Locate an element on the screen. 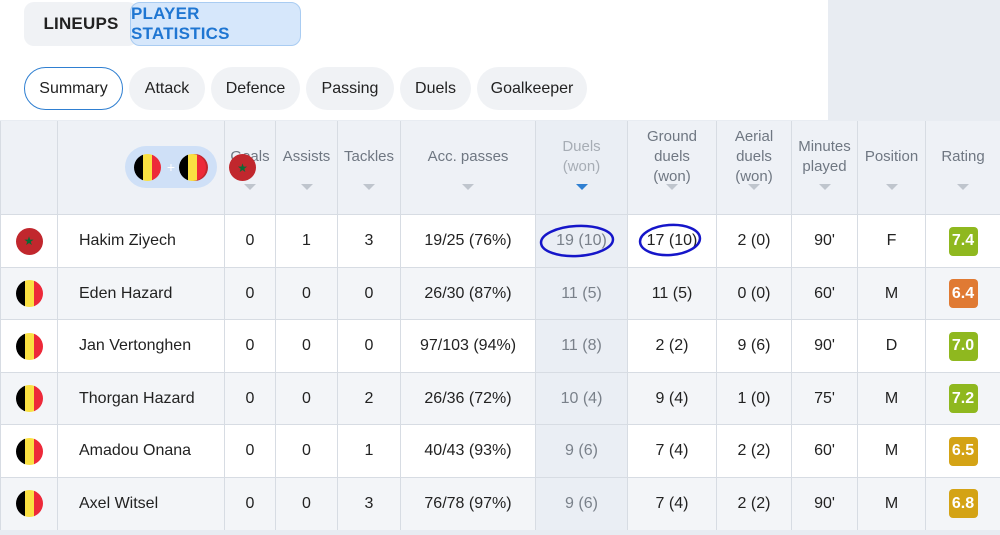 This screenshot has width=1000, height=535. plus-icon: + is located at coordinates (171, 167).